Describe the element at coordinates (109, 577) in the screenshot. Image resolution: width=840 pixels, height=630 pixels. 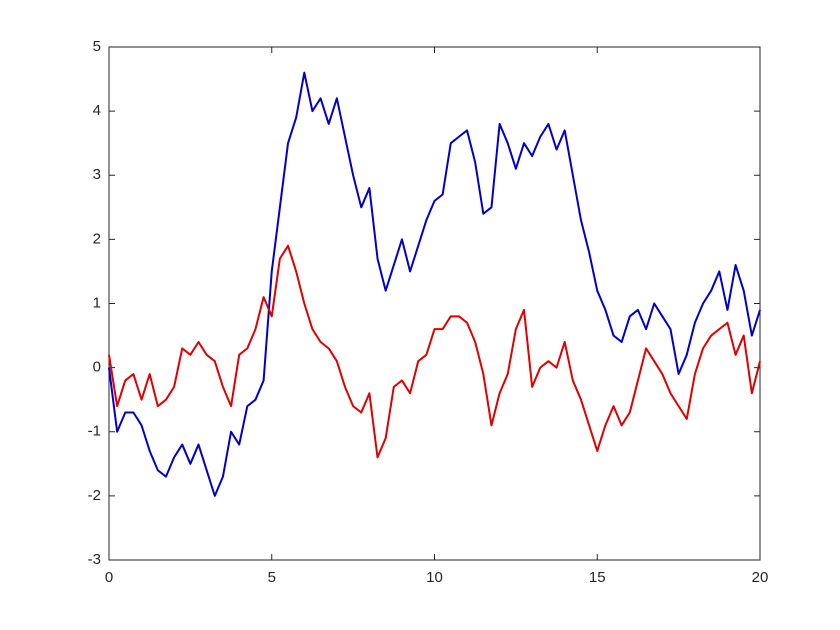
I see `x-tick-label: 0` at that location.